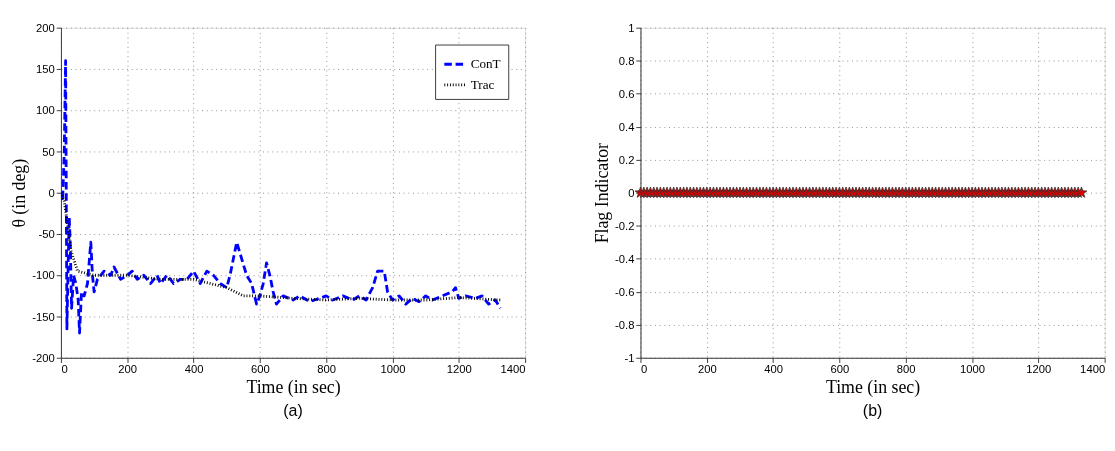 The image size is (1115, 451). Describe the element at coordinates (601, 193) in the screenshot. I see `y-axis-title: Flag Indicator` at that location.